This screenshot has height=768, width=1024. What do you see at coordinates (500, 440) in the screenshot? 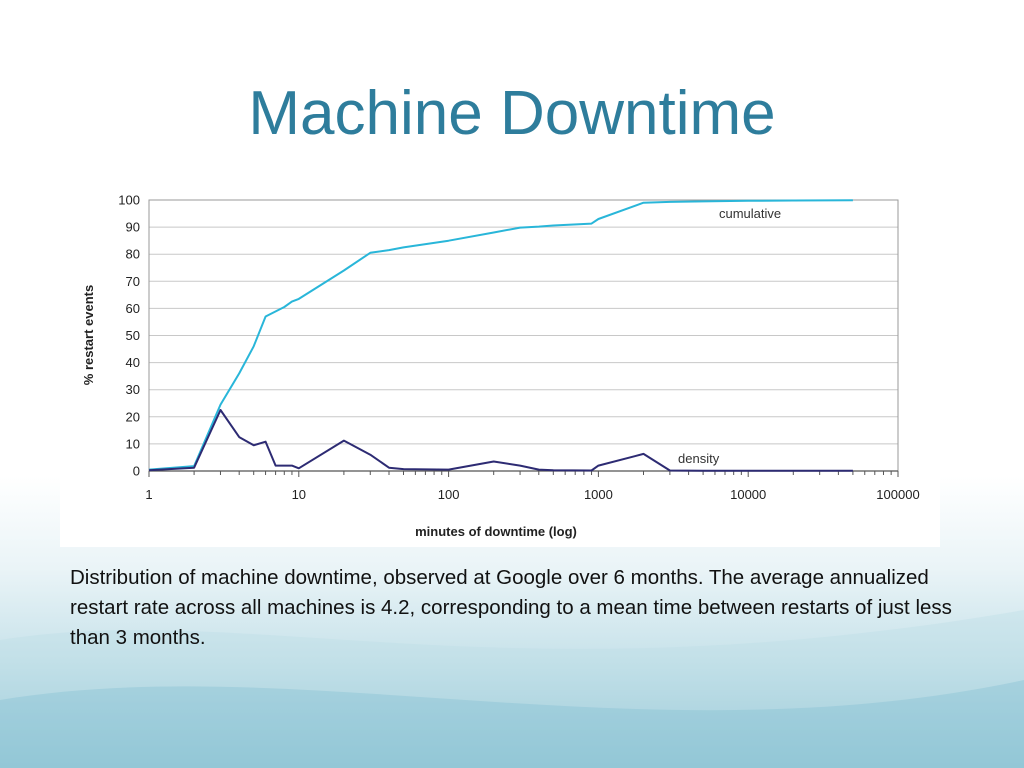
I see `series-line-density` at bounding box center [500, 440].